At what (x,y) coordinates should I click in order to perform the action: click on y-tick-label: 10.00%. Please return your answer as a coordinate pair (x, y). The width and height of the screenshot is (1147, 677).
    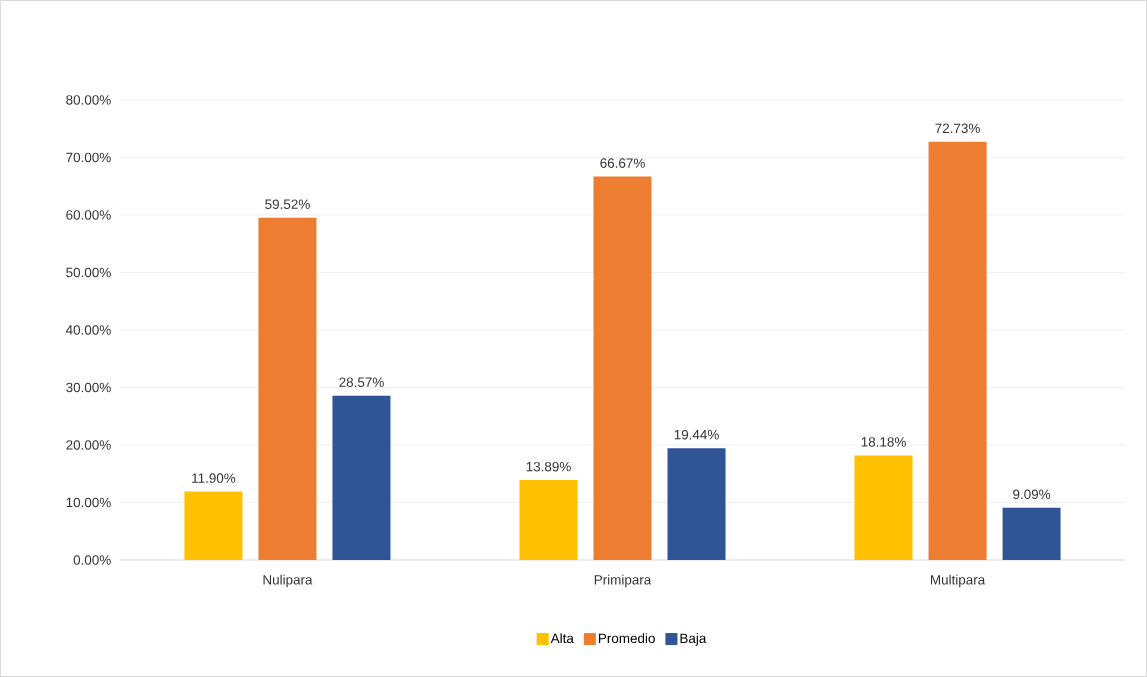
    Looking at the image, I should click on (88, 502).